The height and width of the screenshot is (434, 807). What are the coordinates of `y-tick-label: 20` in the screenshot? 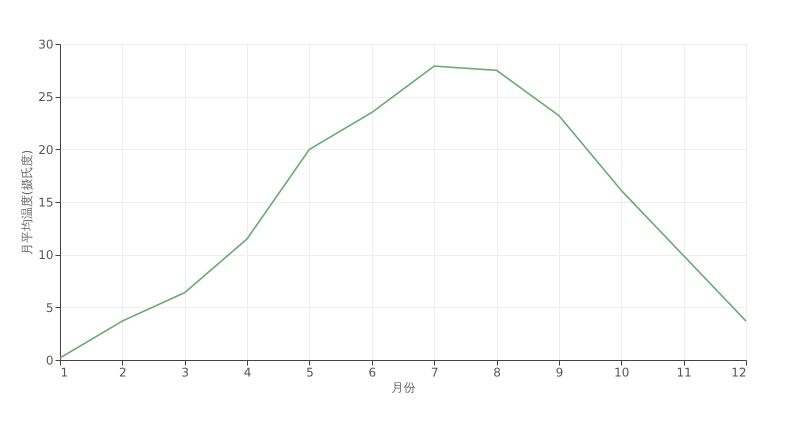 It's located at (46, 149).